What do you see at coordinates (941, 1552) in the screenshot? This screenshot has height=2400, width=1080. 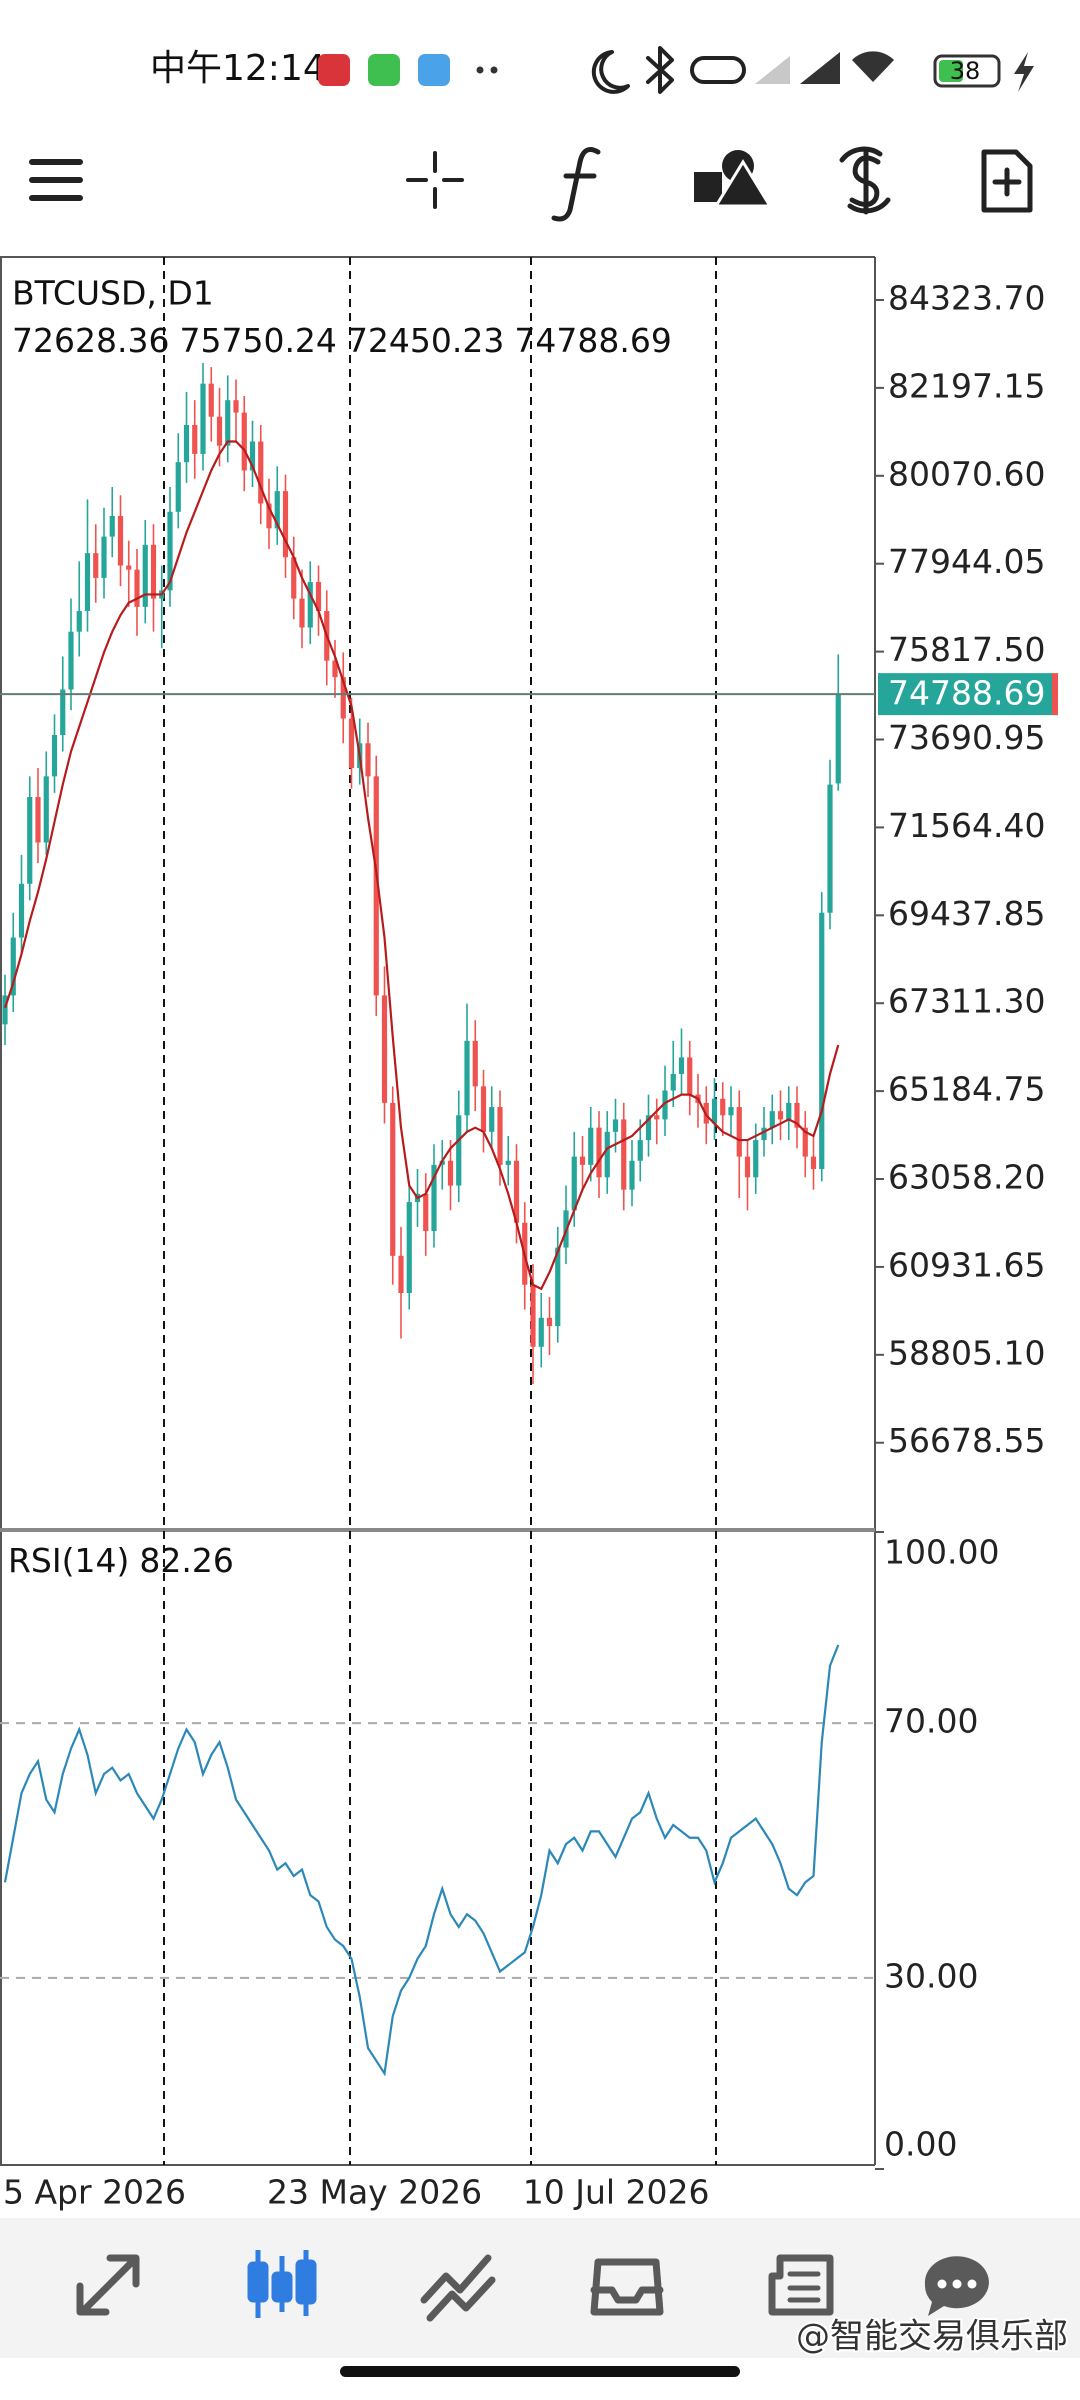 I see `y-tick-label: 100.00` at bounding box center [941, 1552].